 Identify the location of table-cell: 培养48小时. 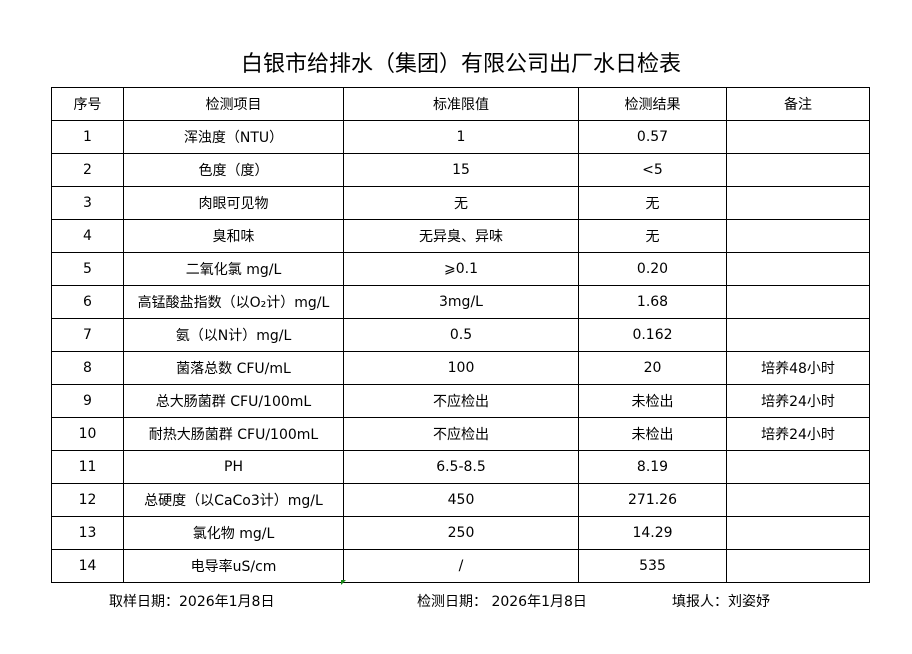
(798, 368).